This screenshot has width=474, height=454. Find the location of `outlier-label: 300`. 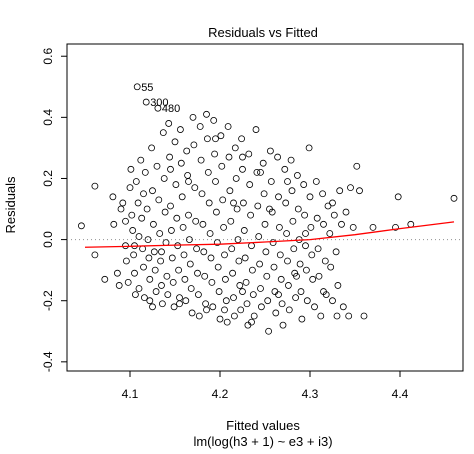

outlier-label: 300 is located at coordinates (159, 103).